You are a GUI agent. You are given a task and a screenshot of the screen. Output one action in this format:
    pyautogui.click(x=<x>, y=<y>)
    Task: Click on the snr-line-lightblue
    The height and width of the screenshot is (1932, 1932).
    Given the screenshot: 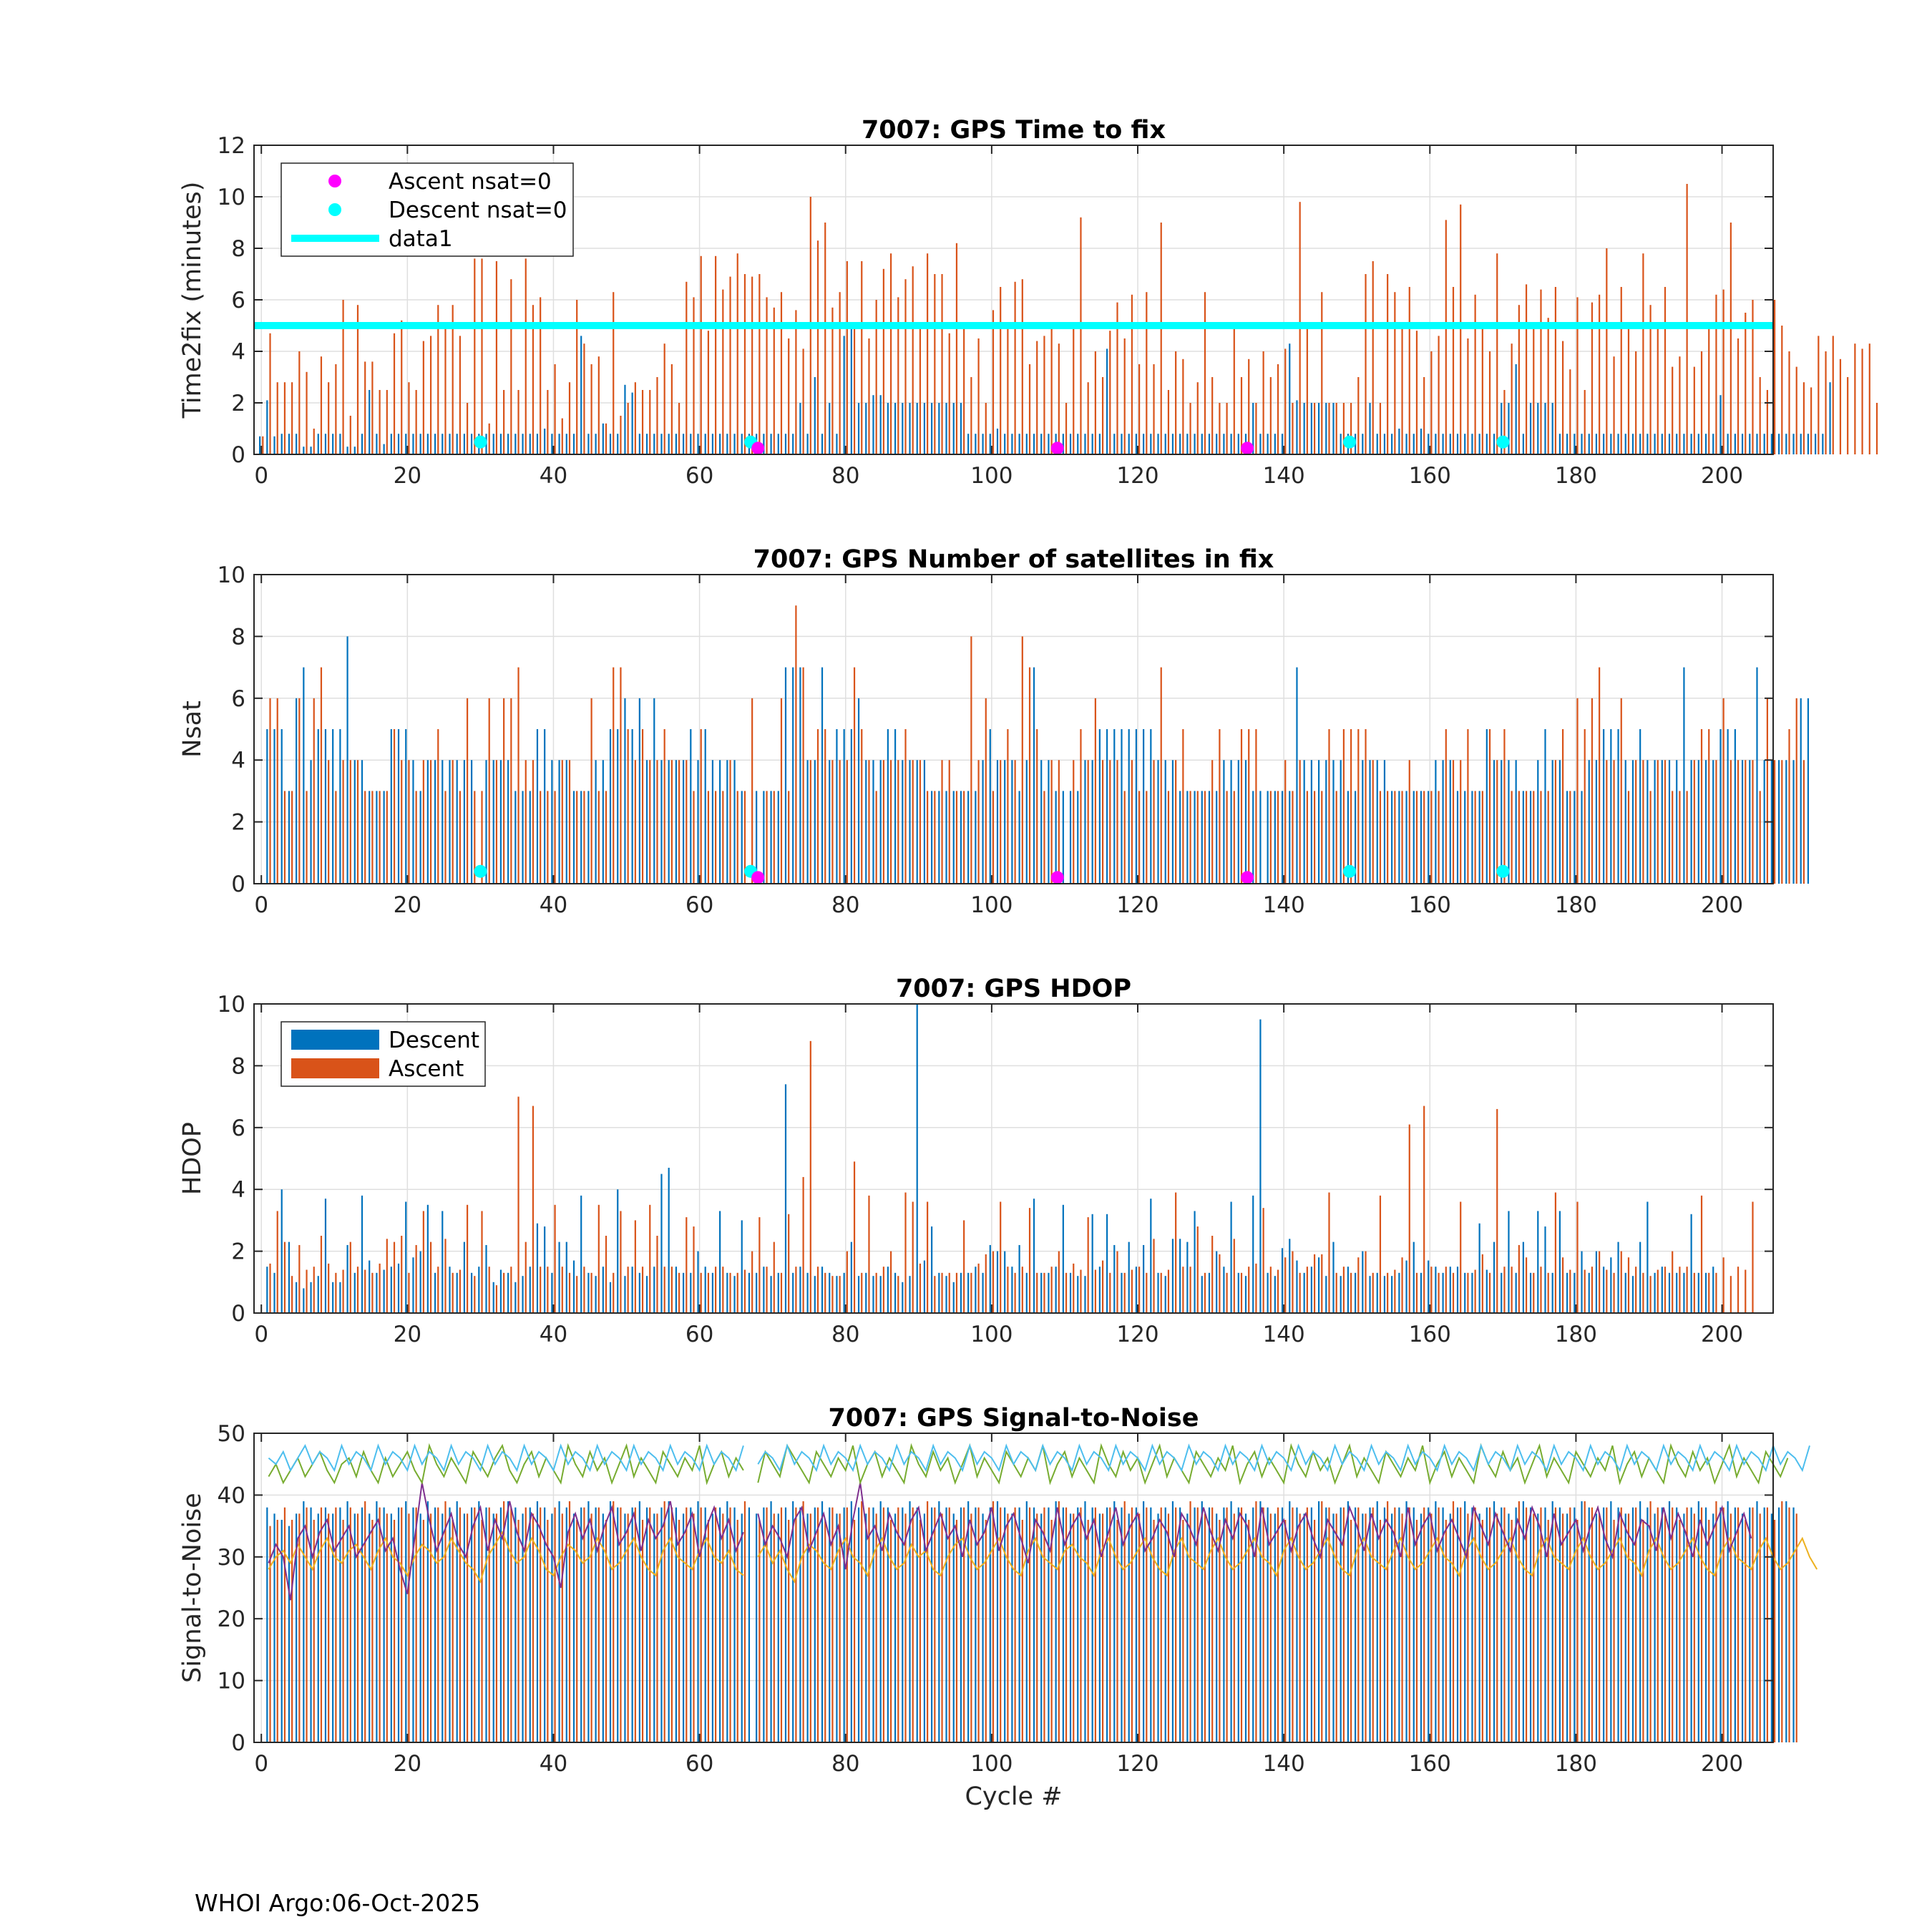 What is the action you would take?
    pyautogui.click(x=1039, y=1458)
    